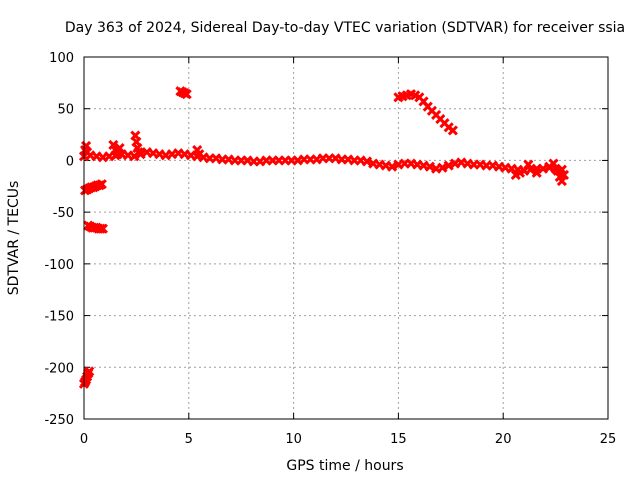 This screenshot has width=640, height=480. Describe the element at coordinates (59, 265) in the screenshot. I see `y-tick-label: -100` at that location.